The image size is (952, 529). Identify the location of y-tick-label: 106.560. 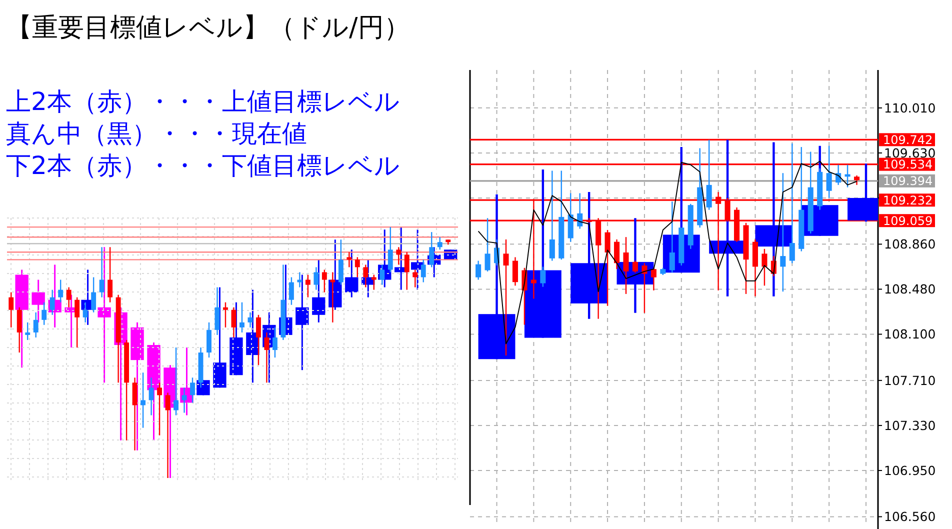
(910, 516).